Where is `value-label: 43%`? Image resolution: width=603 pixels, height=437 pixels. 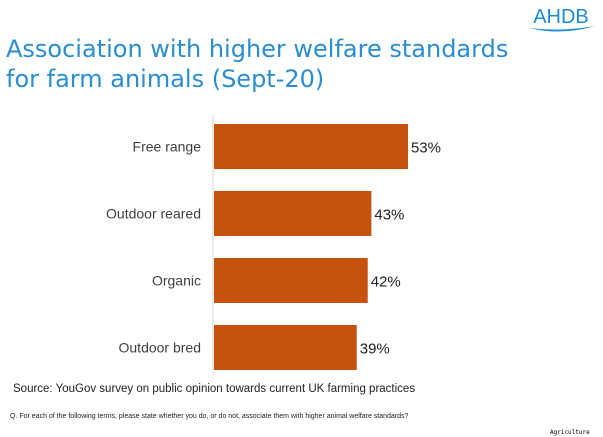
value-label: 43% is located at coordinates (389, 215).